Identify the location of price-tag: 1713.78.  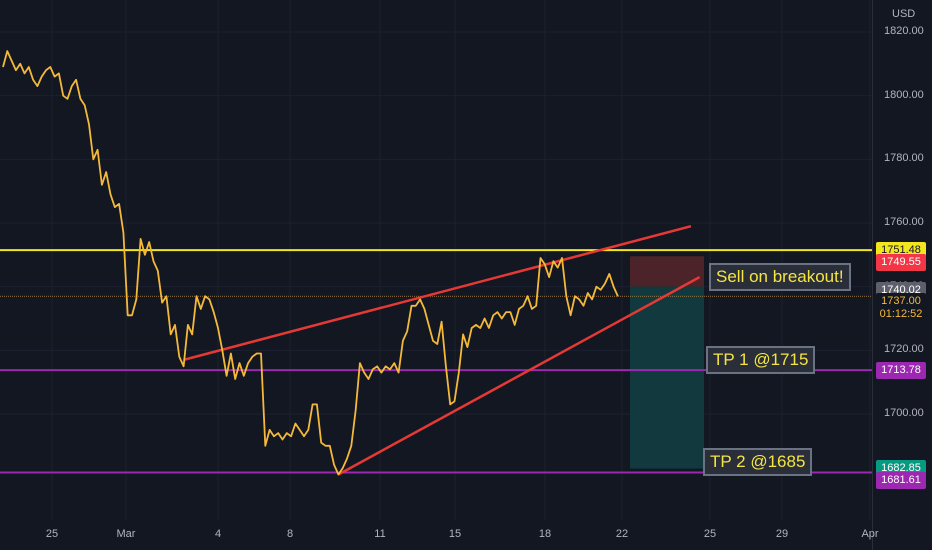
(901, 370).